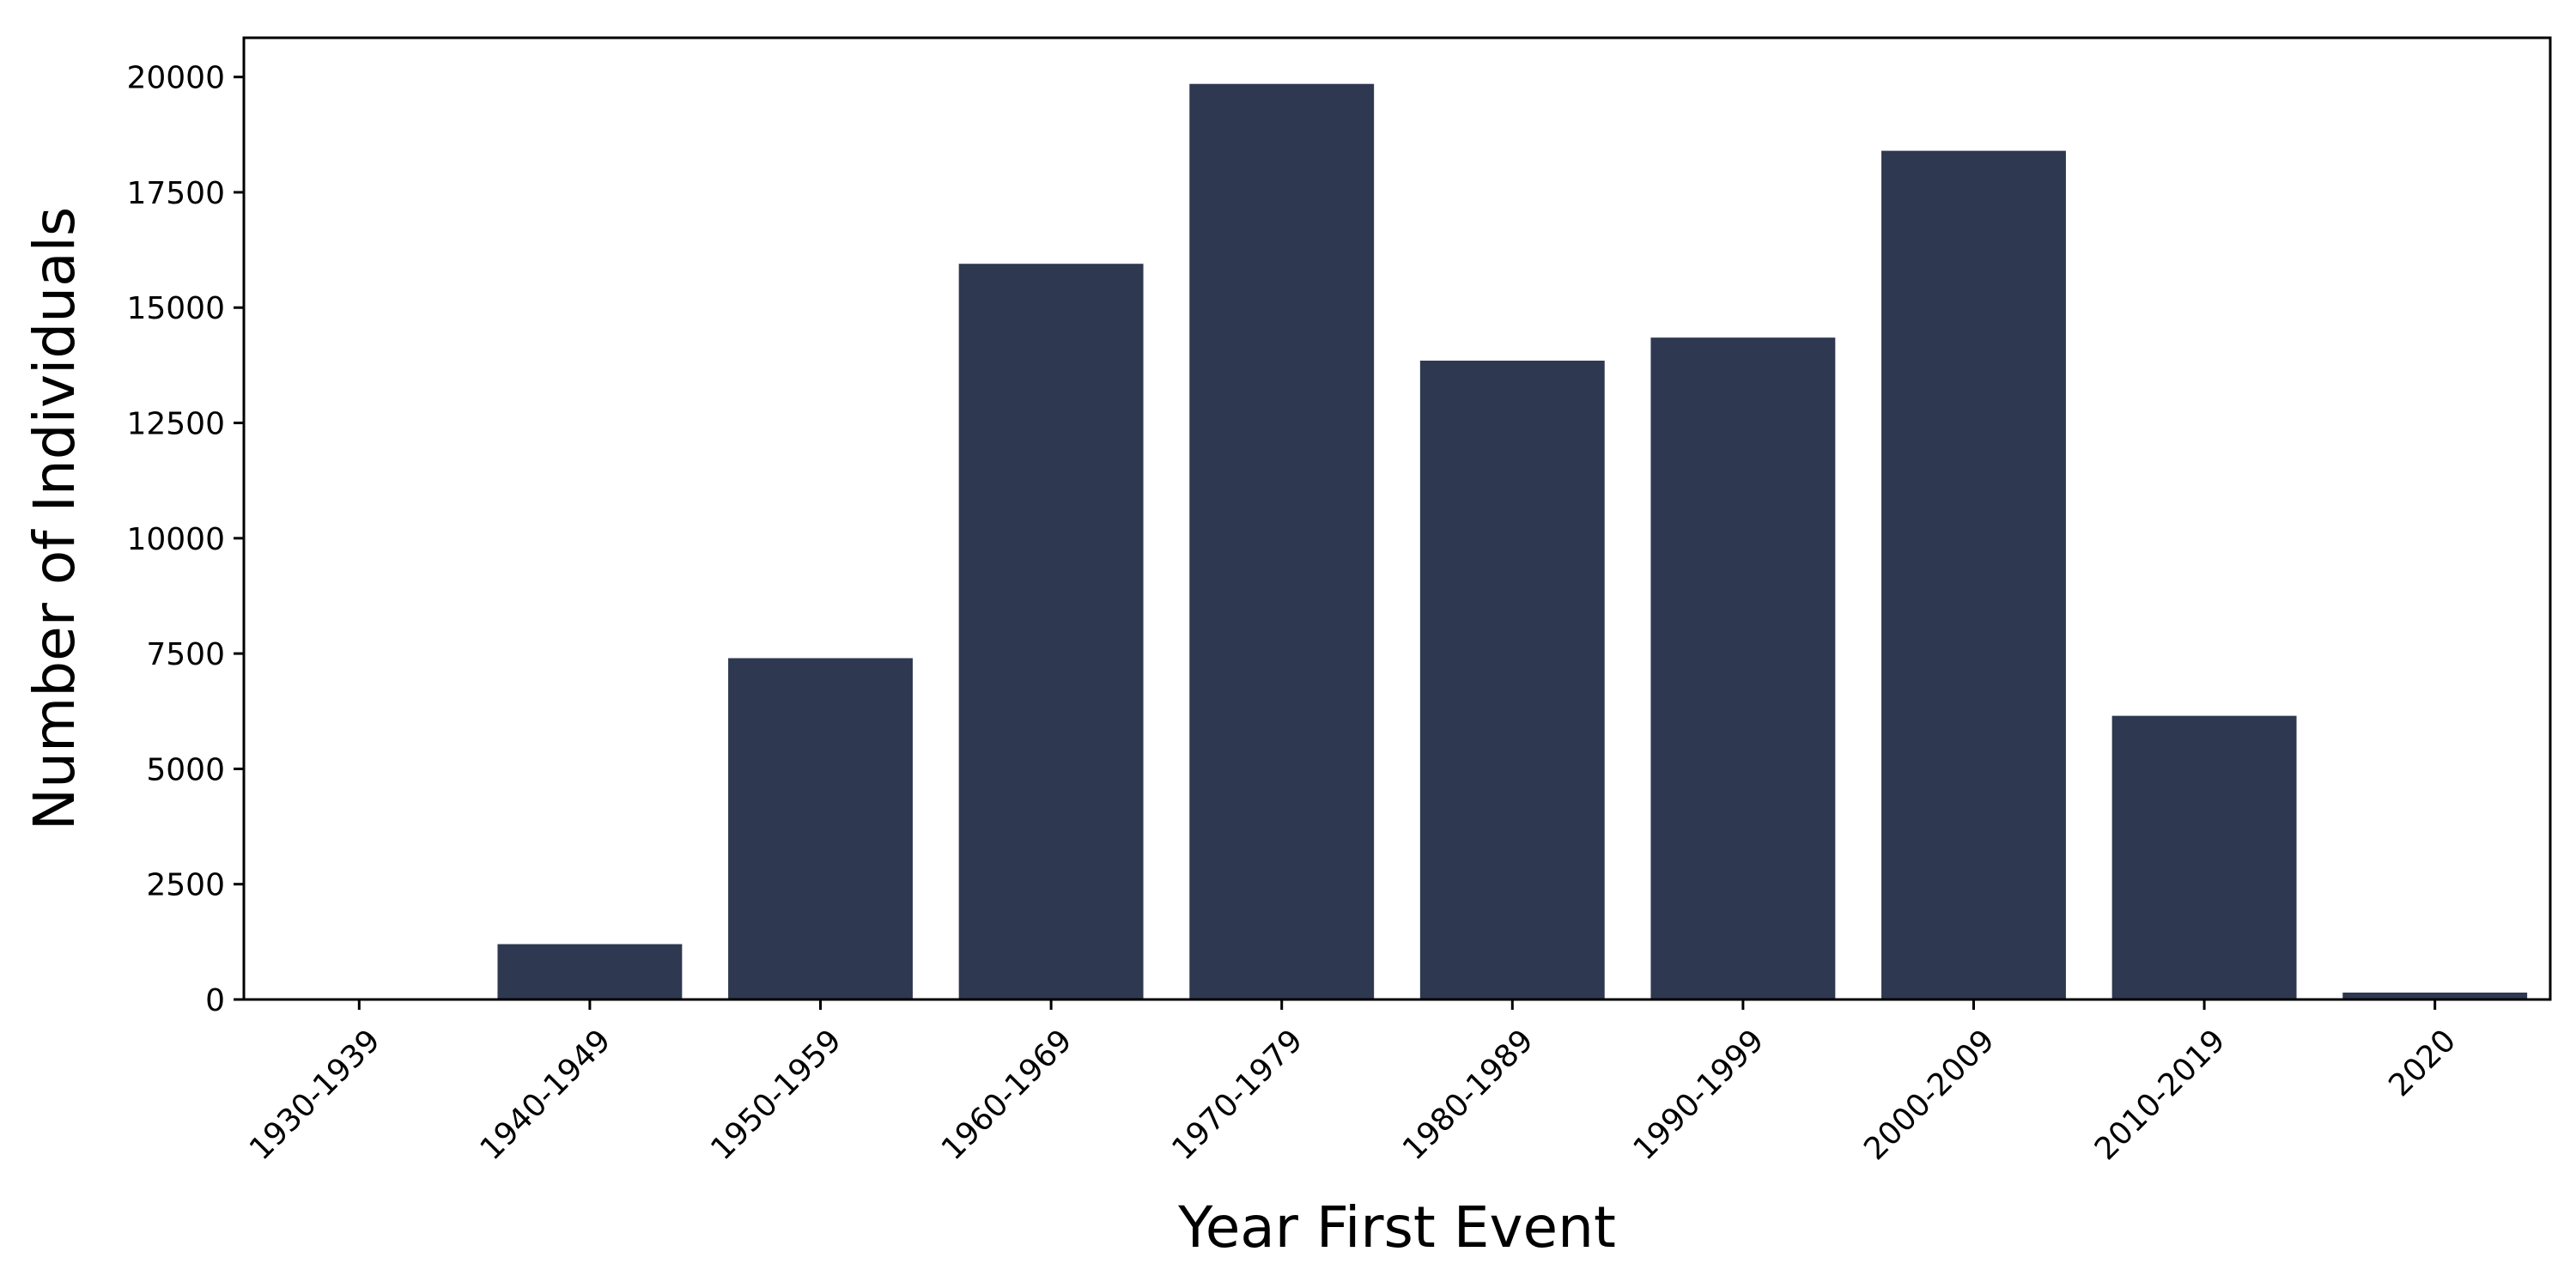 This screenshot has width=2576, height=1288. I want to click on bar-1990-1999, so click(1743, 669).